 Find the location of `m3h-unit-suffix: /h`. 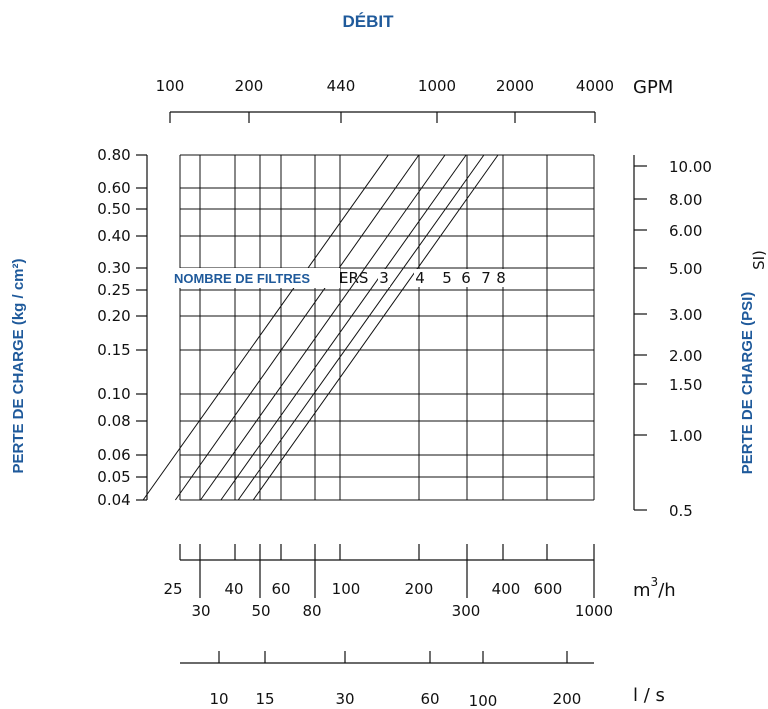

m3h-unit-suffix: /h is located at coordinates (666, 590).